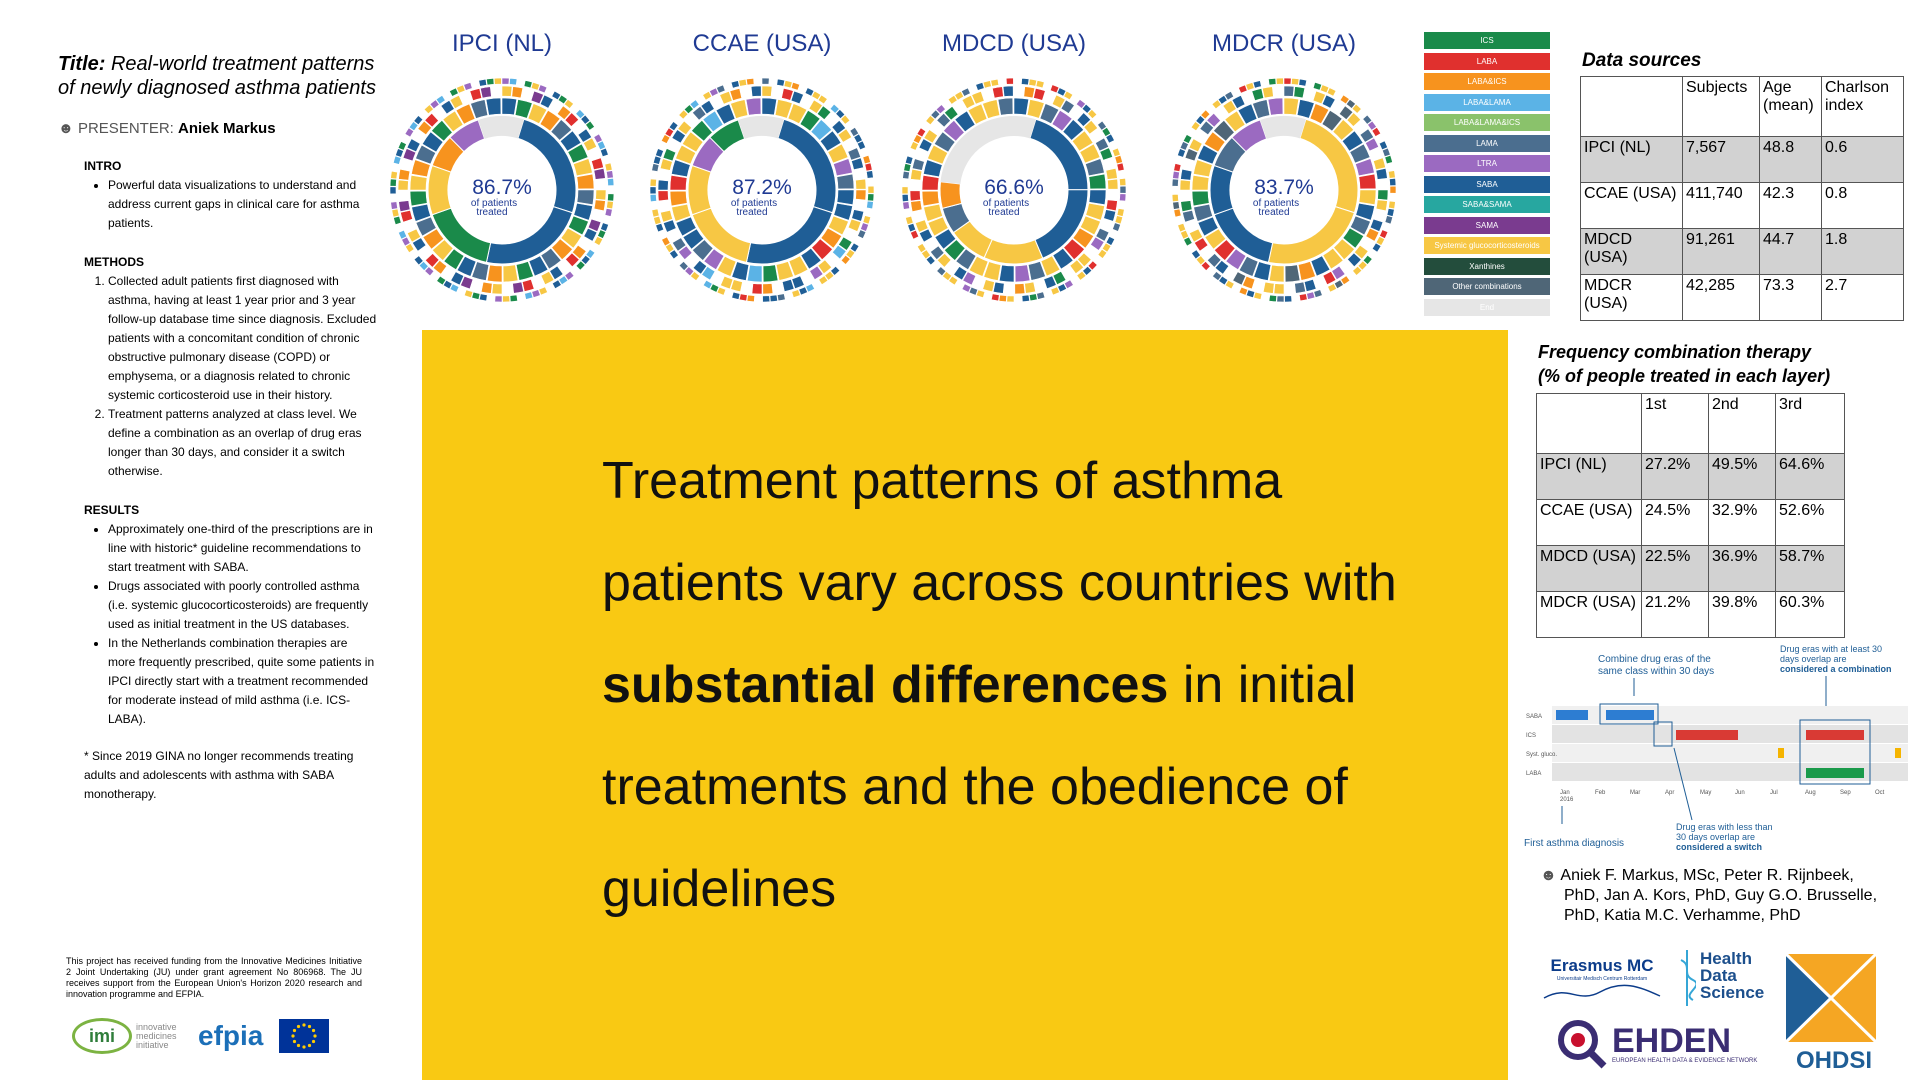 The height and width of the screenshot is (1080, 1920). I want to click on eu-flag-icon, so click(304, 1036).